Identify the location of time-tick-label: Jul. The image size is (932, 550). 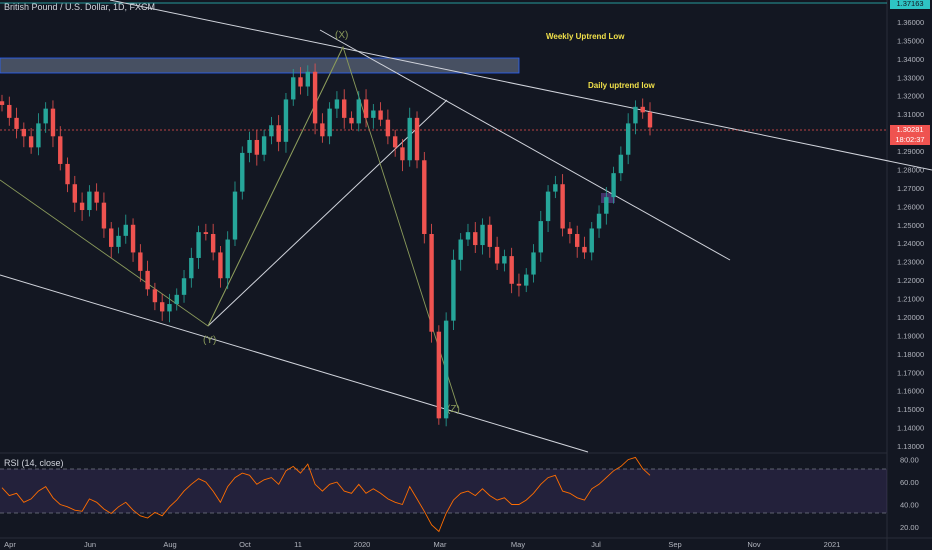
(596, 544).